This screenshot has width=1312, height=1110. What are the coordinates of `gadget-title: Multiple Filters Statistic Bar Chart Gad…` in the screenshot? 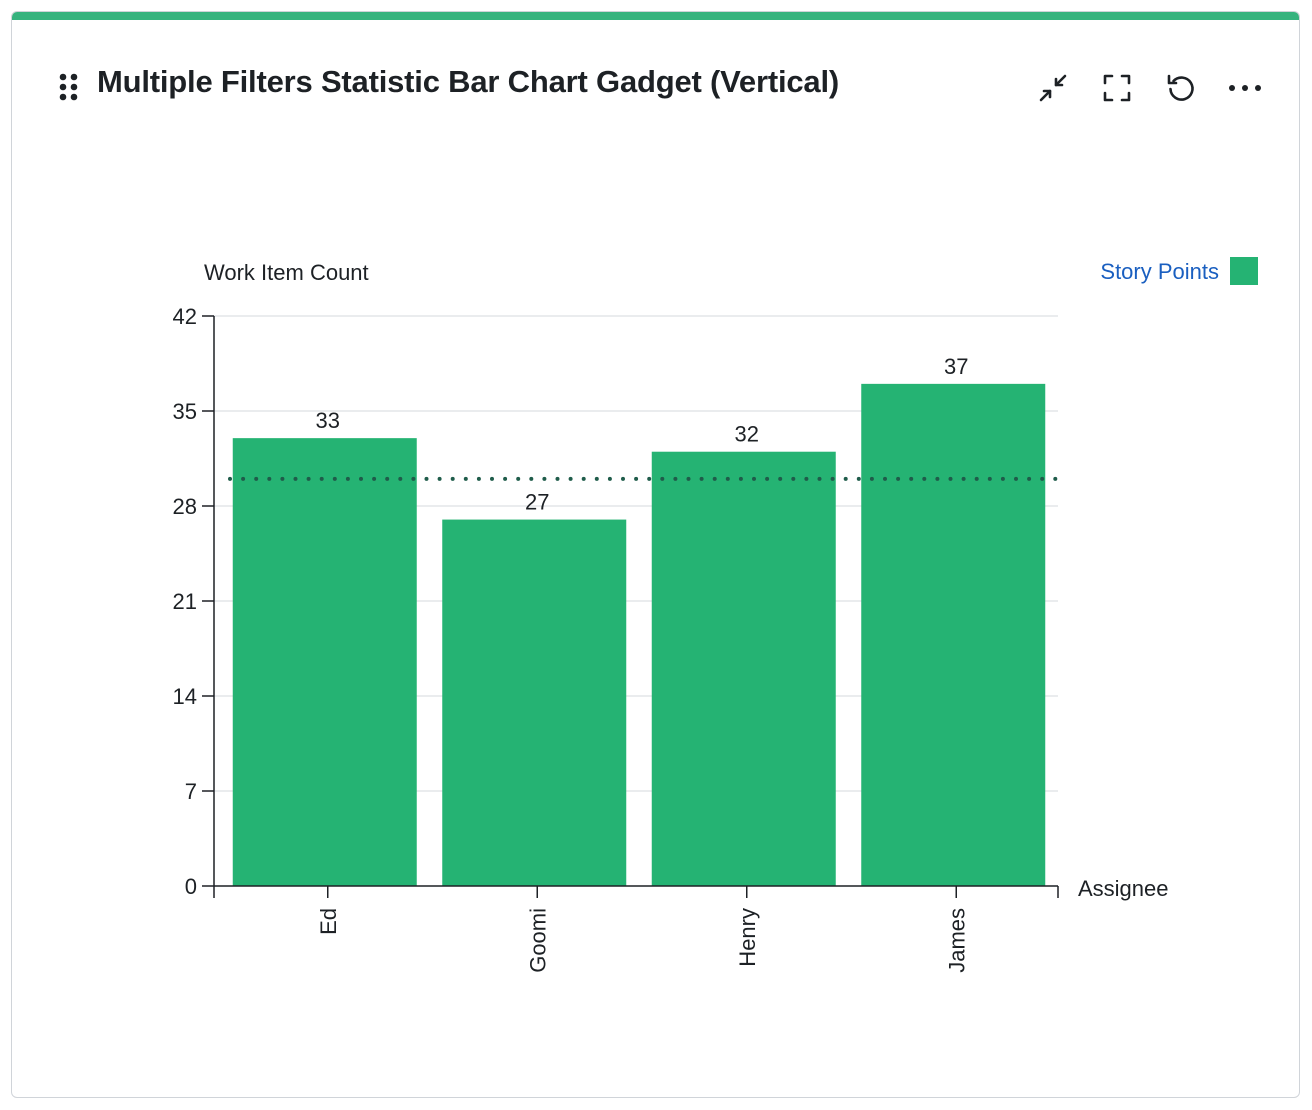 It's located at (468, 81).